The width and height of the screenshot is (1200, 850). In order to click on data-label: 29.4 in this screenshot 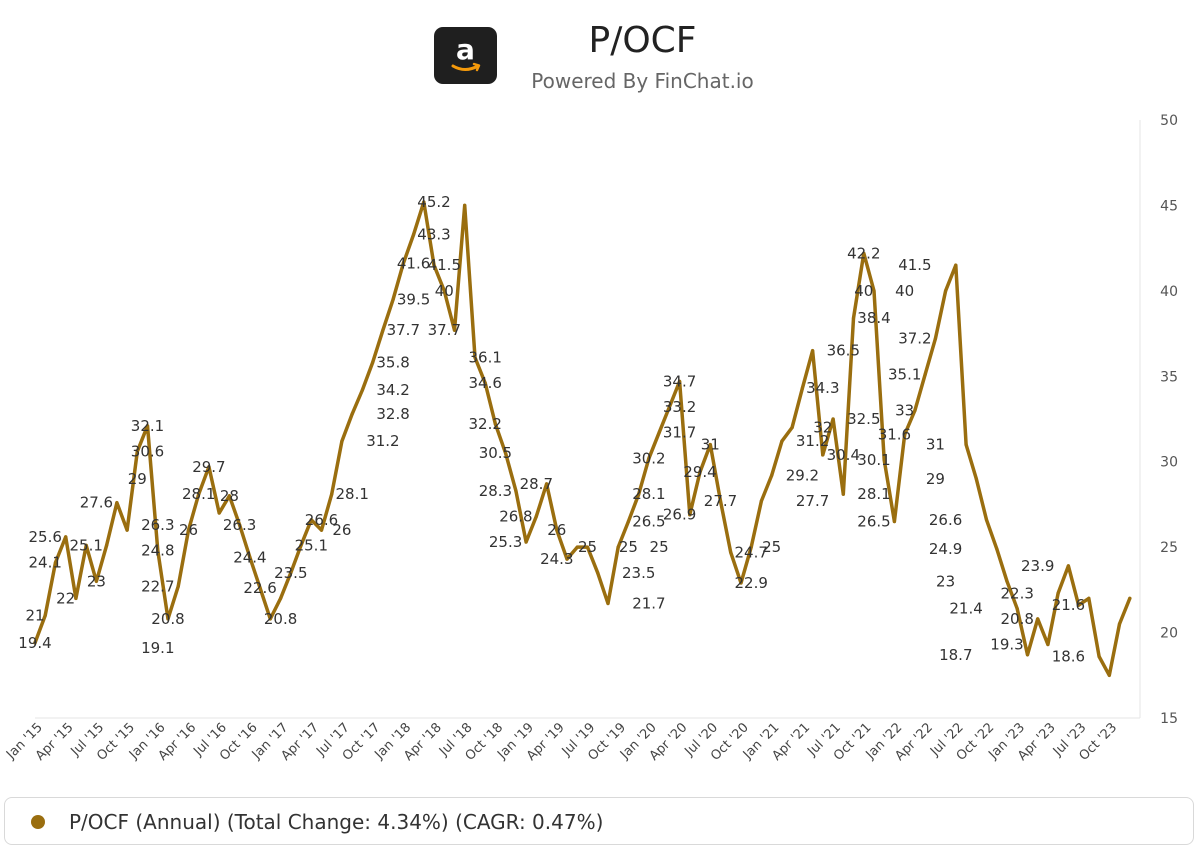, I will do `click(699, 472)`.